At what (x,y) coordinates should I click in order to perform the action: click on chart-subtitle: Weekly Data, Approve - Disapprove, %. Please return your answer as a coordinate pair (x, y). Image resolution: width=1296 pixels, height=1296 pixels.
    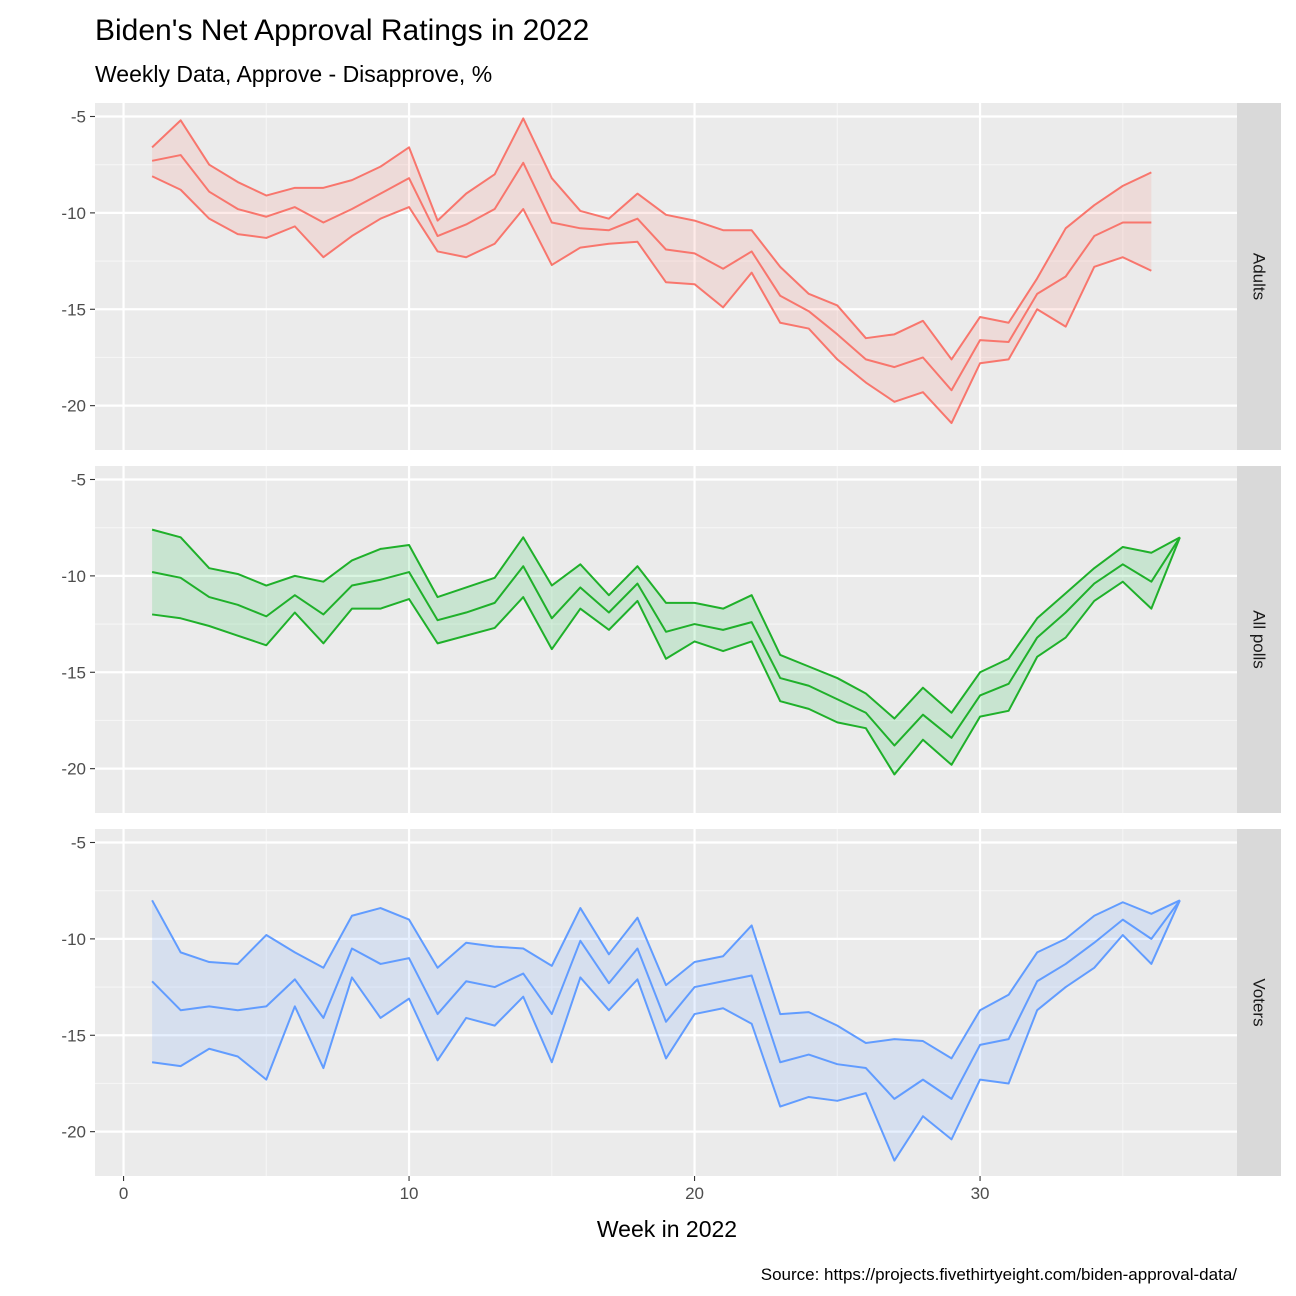
    Looking at the image, I should click on (293, 74).